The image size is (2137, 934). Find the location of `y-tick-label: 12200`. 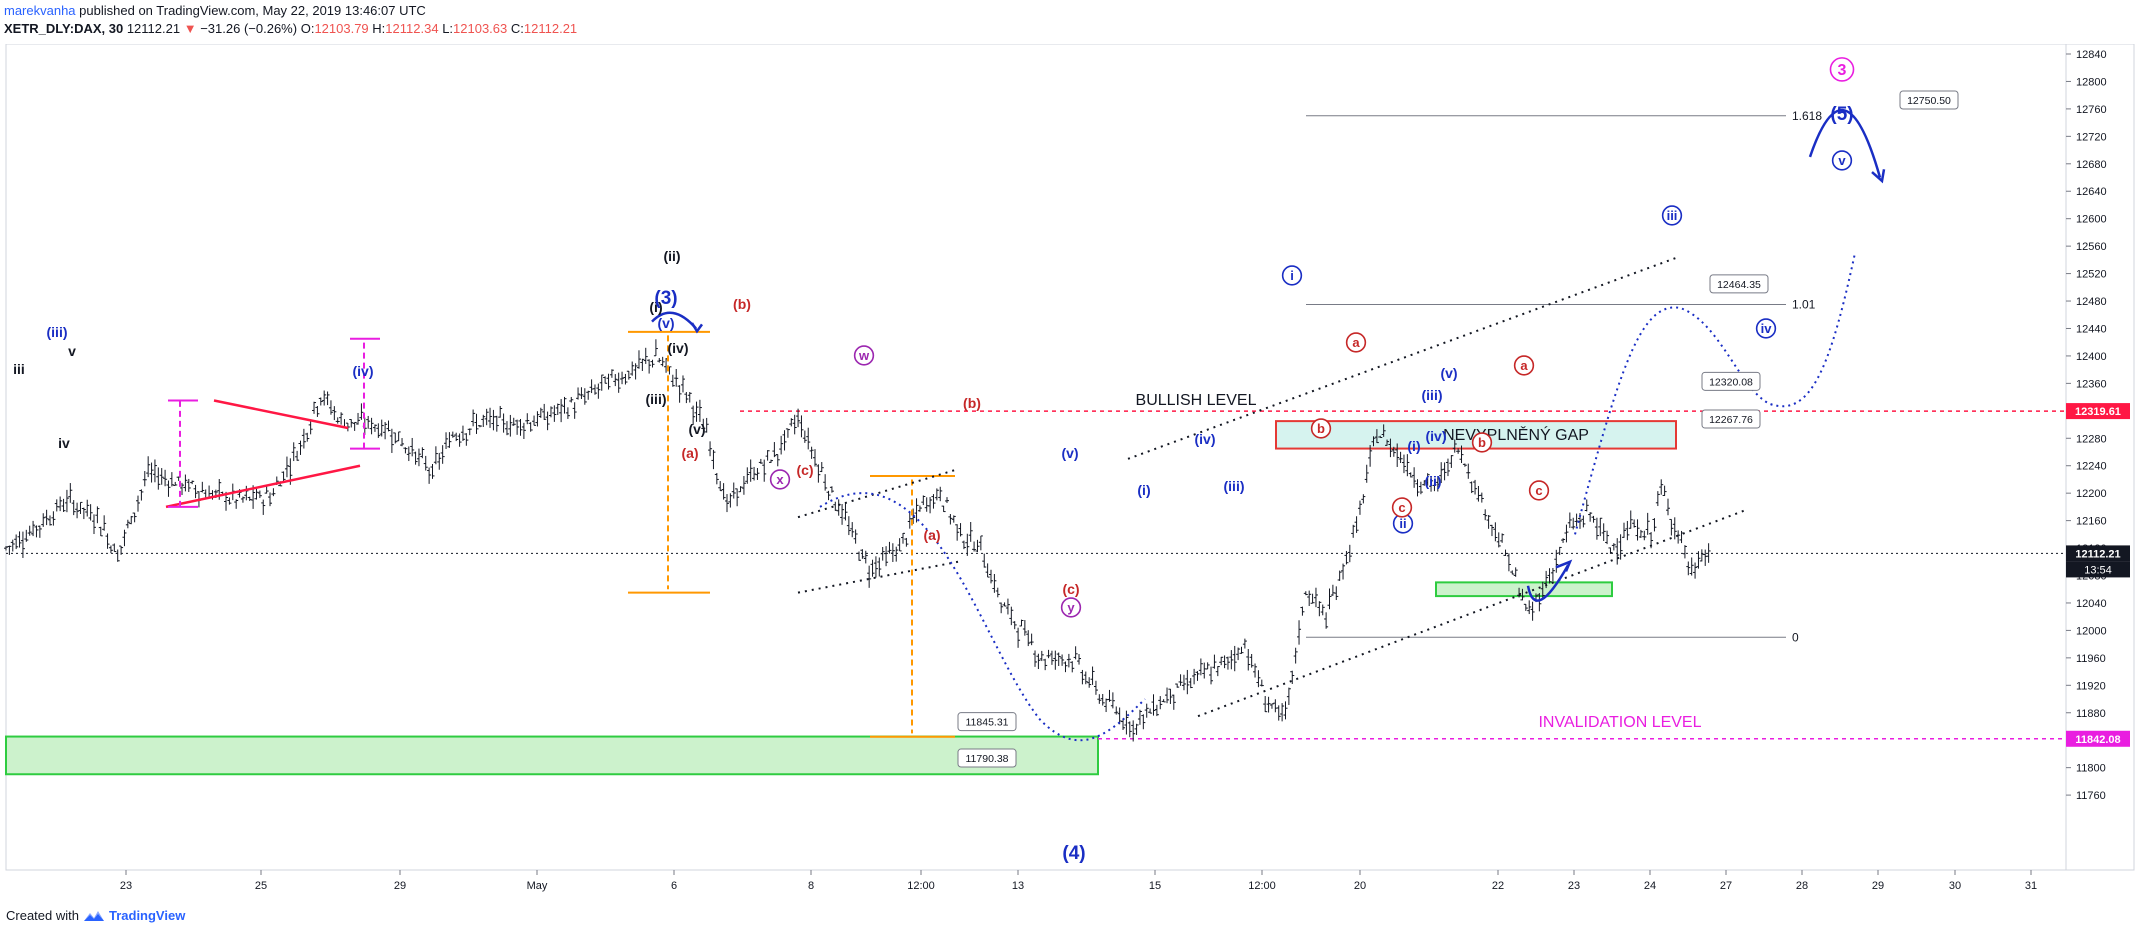

y-tick-label: 12200 is located at coordinates (2091, 494).